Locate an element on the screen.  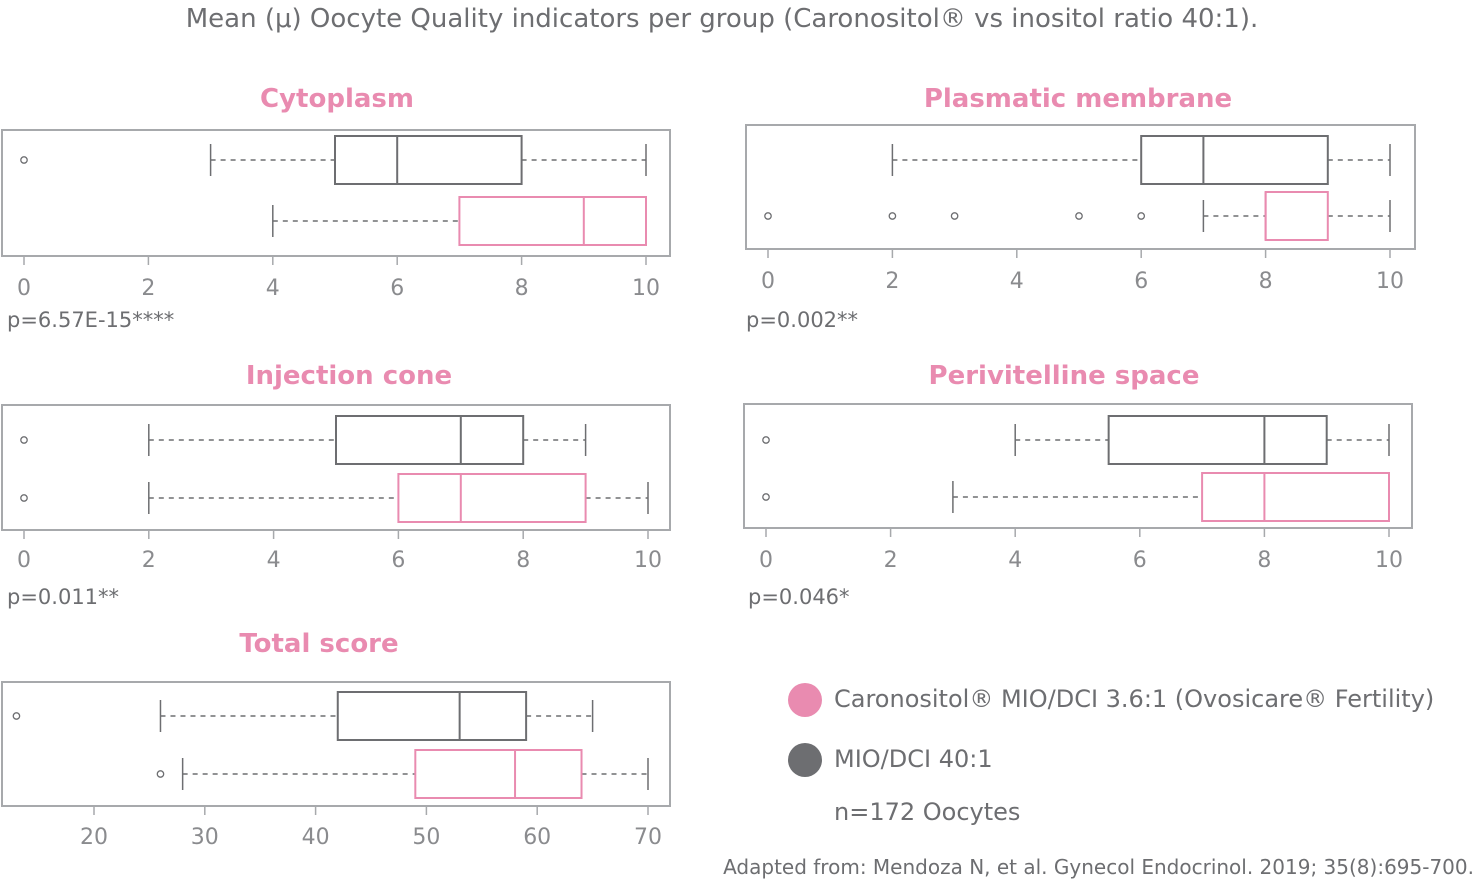
panel-plasmatic-membrane: Plasmatic membrane 0 2 4 6 8 10 p=0.002** is located at coordinates (1080, 208).